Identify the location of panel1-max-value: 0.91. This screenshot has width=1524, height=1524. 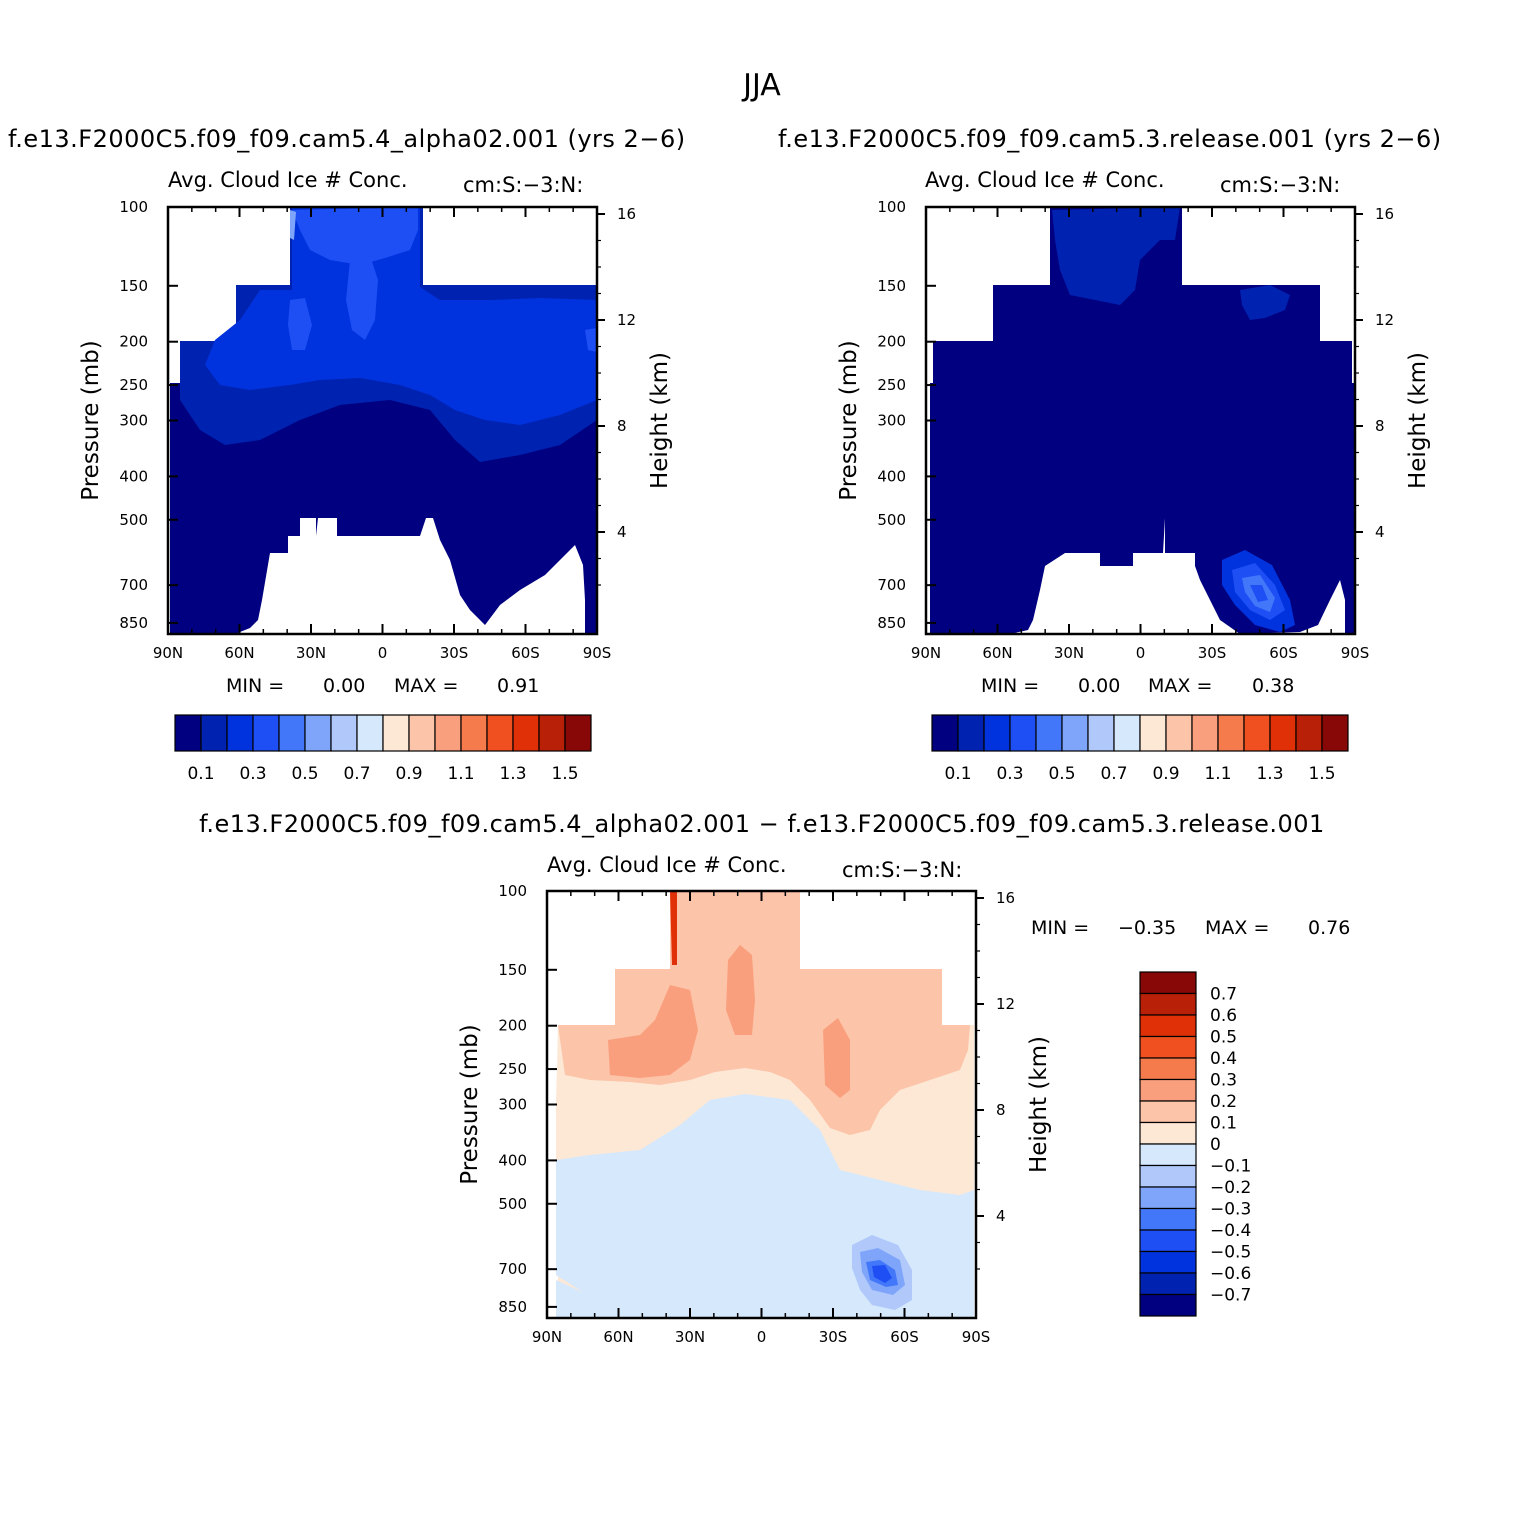
(518, 686).